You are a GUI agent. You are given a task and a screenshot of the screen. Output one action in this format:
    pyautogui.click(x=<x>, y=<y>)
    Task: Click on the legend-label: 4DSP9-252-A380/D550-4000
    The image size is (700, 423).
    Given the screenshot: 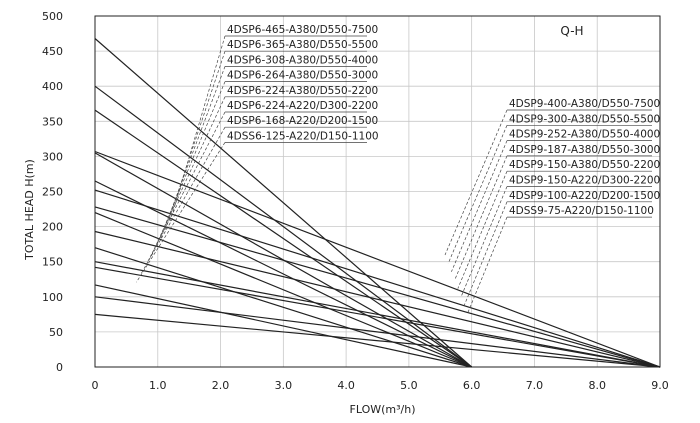 What is the action you would take?
    pyautogui.click(x=584, y=135)
    